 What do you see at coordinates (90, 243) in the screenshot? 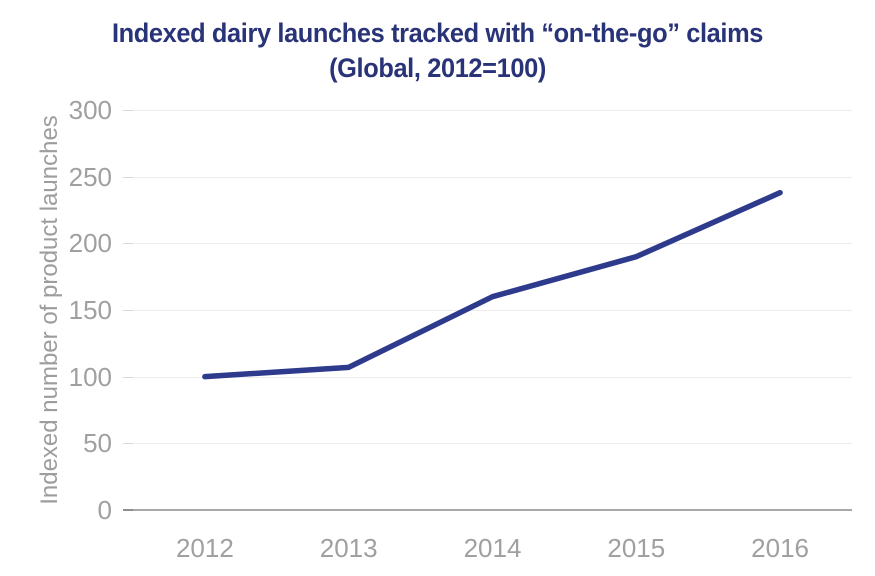
I see `y-tick-label: 200` at bounding box center [90, 243].